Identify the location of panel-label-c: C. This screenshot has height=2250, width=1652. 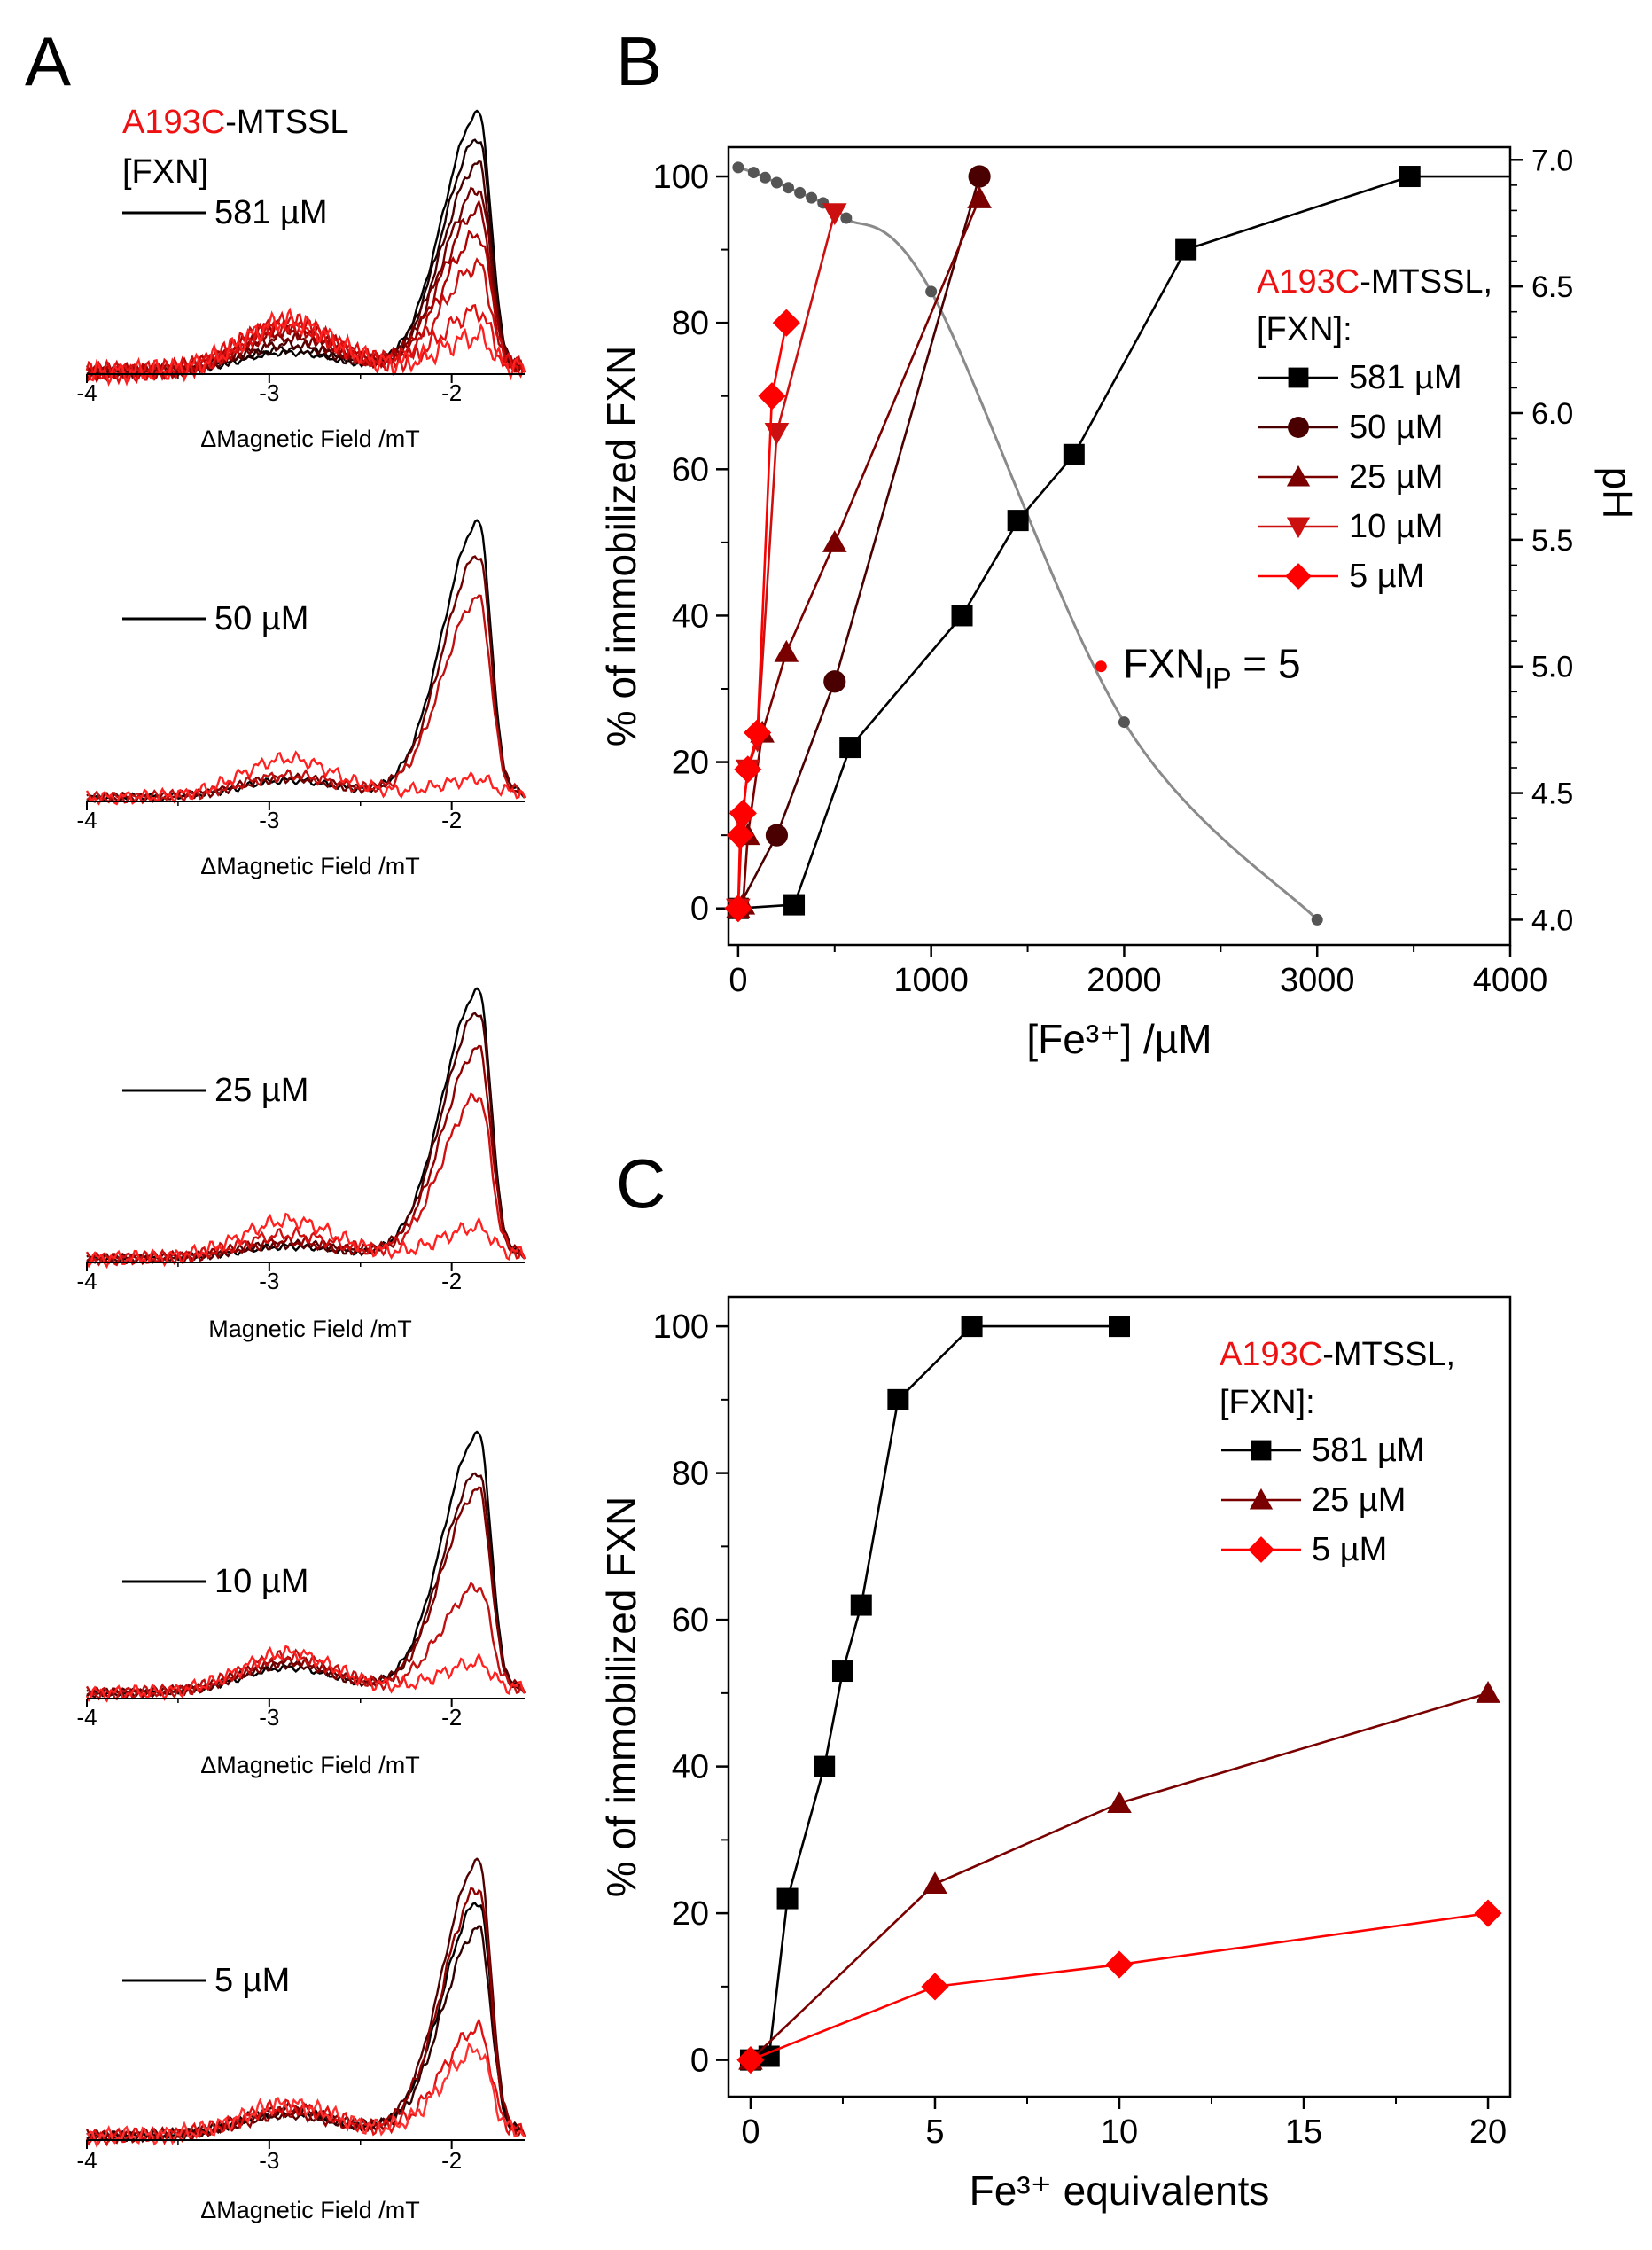
(641, 1184).